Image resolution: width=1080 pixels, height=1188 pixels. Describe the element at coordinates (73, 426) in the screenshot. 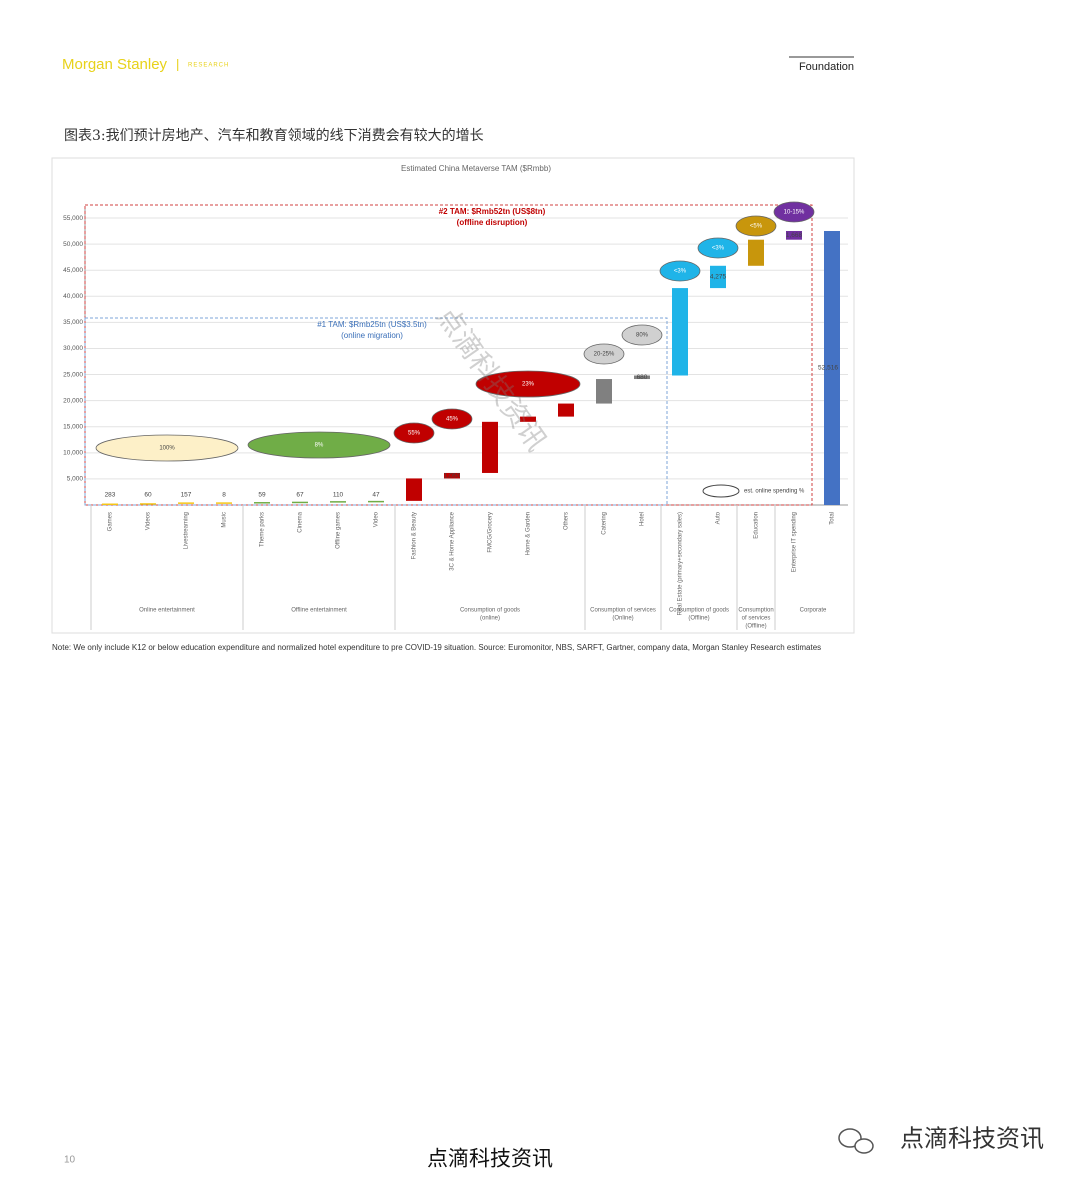

I see `y-tick-label: 15,000` at that location.